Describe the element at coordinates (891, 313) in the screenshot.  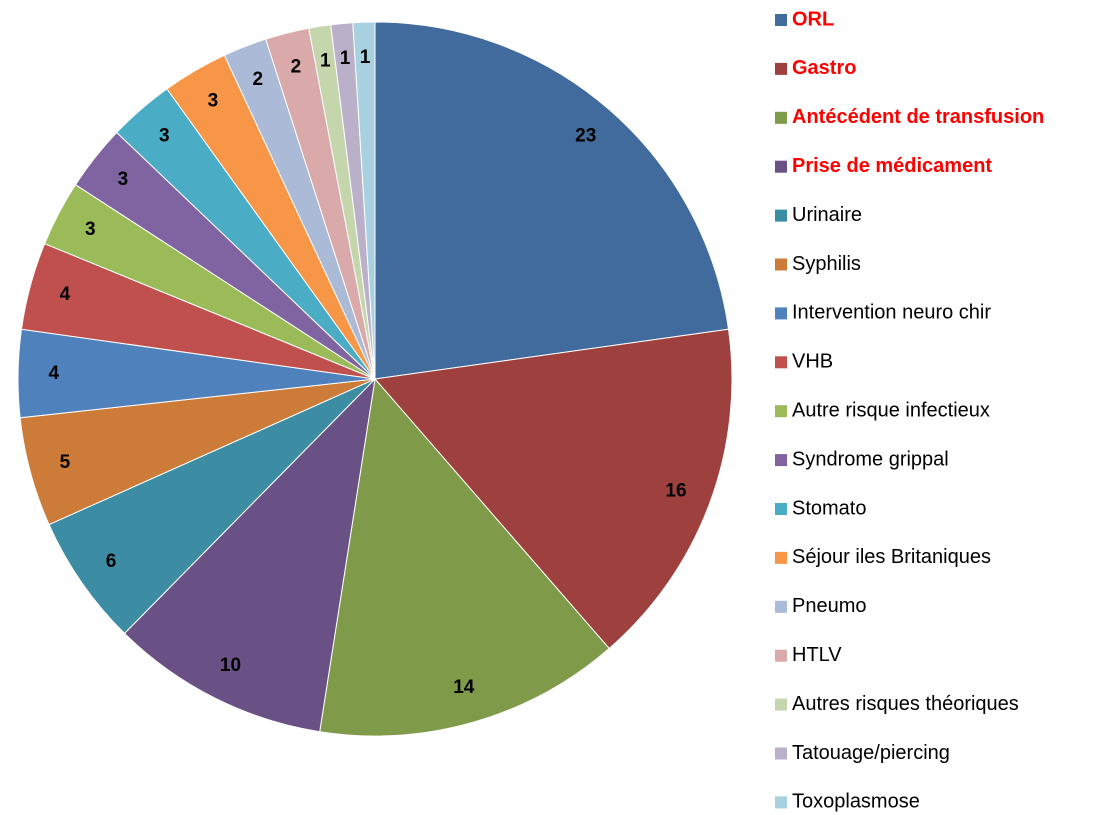
I see `legend-label: Intervention neuro chir` at that location.